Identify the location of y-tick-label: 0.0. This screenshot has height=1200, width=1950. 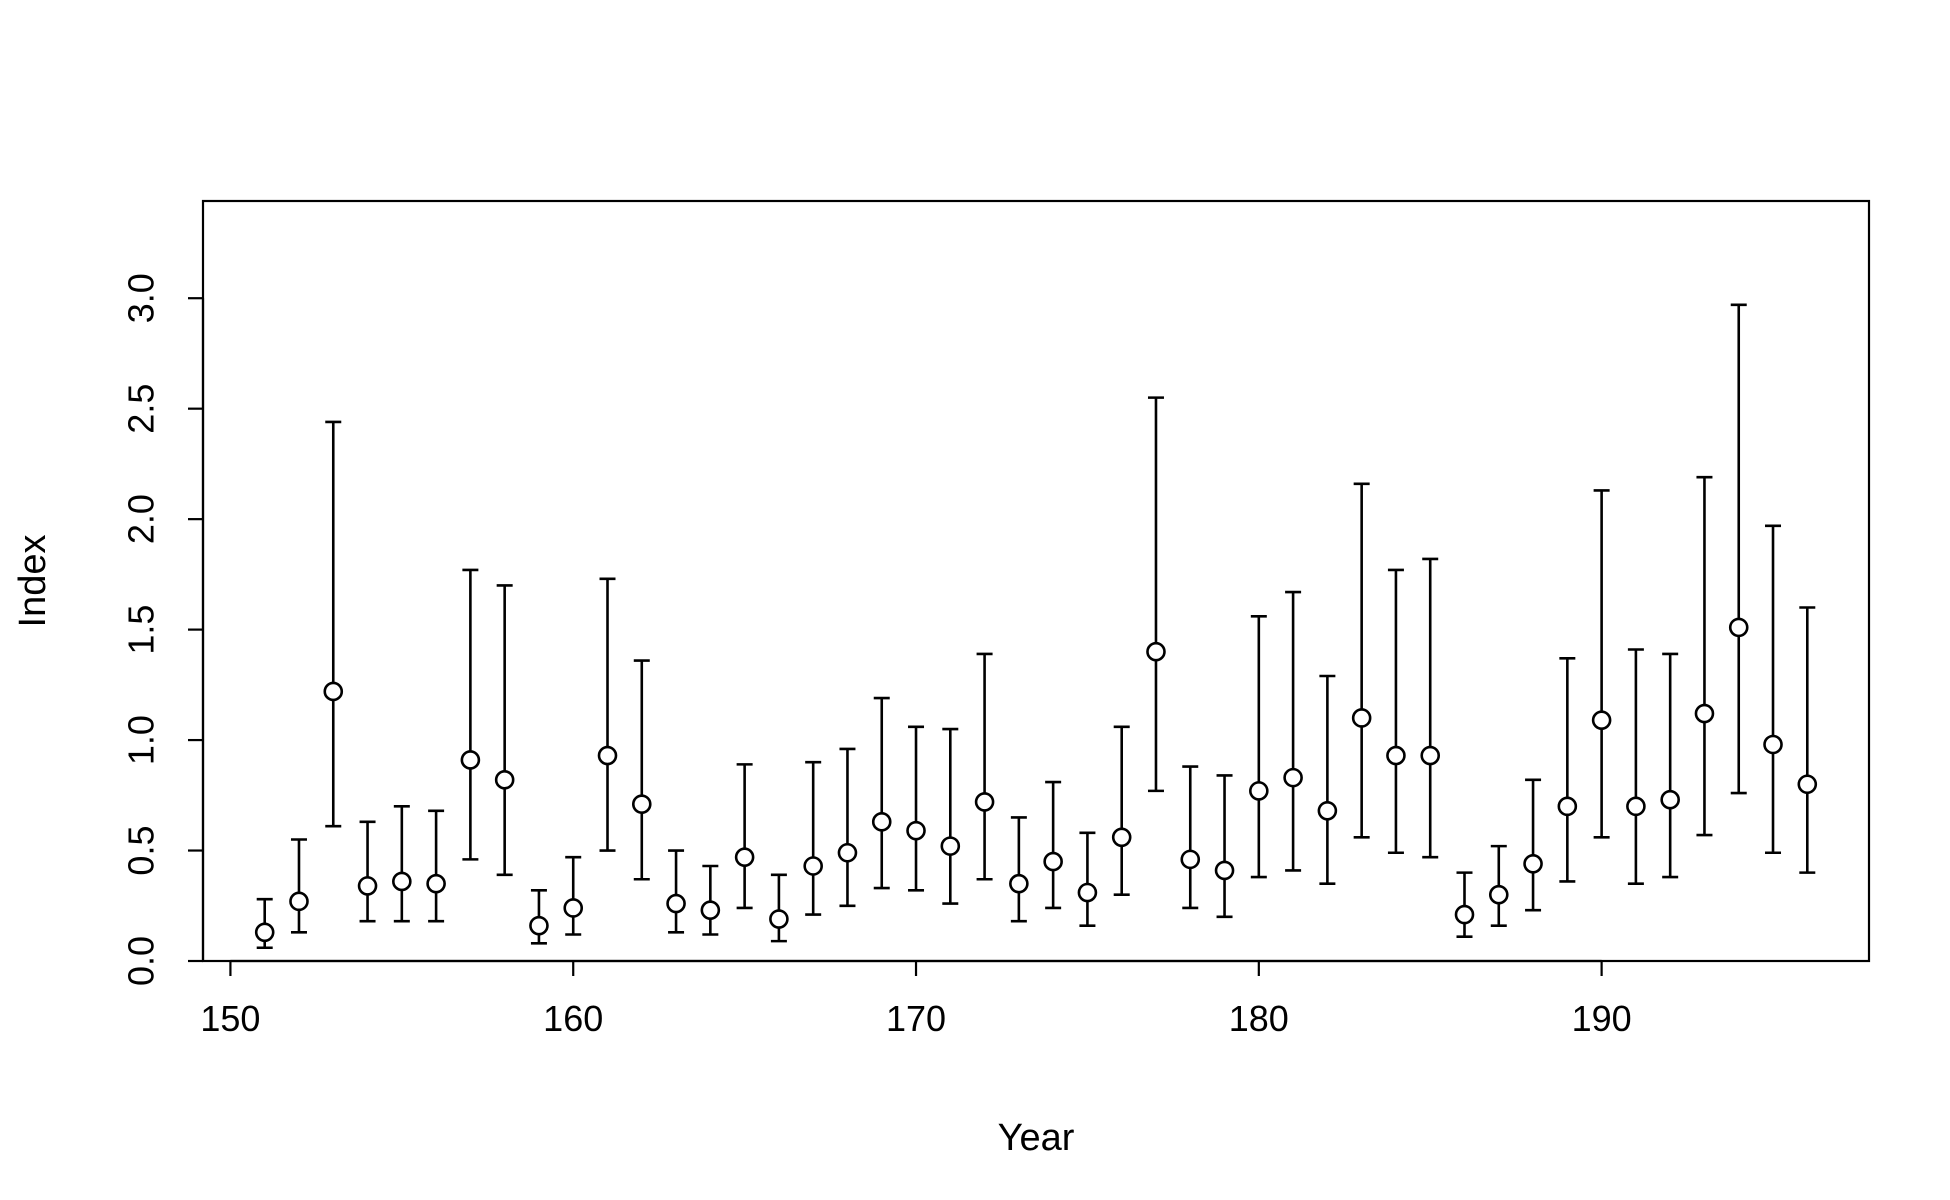
(141, 961).